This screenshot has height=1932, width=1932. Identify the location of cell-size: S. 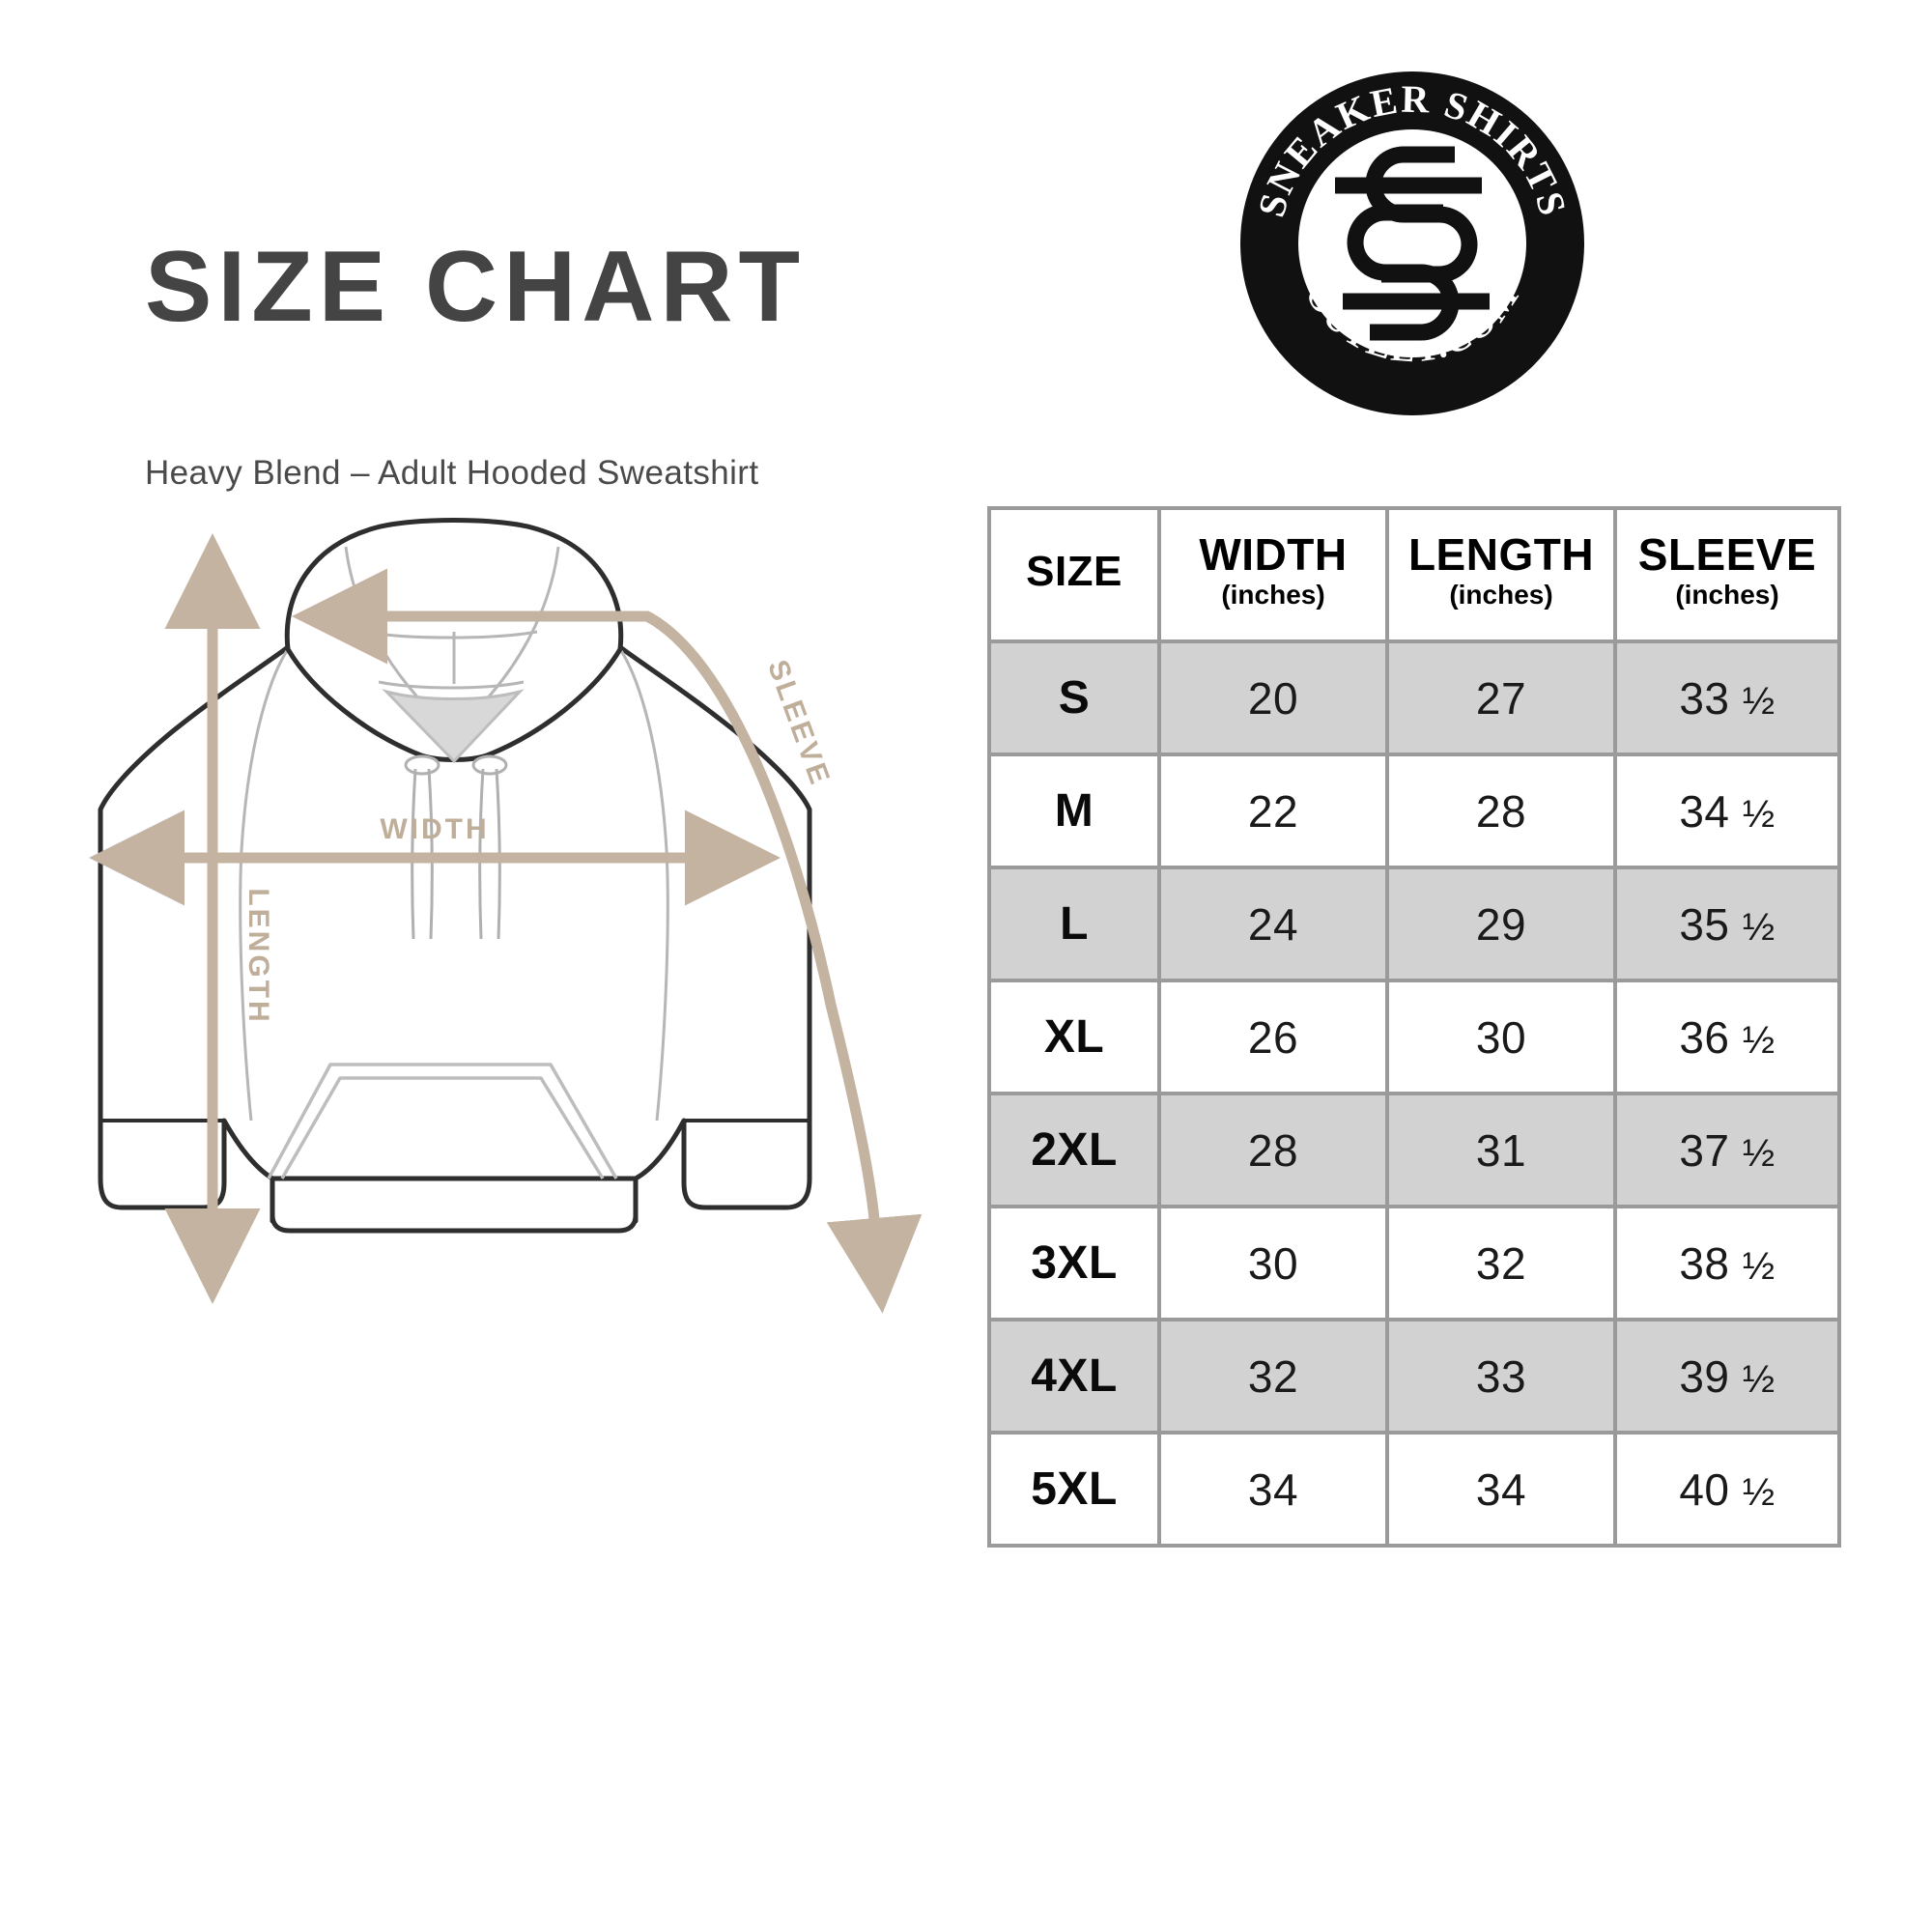
(1074, 697).